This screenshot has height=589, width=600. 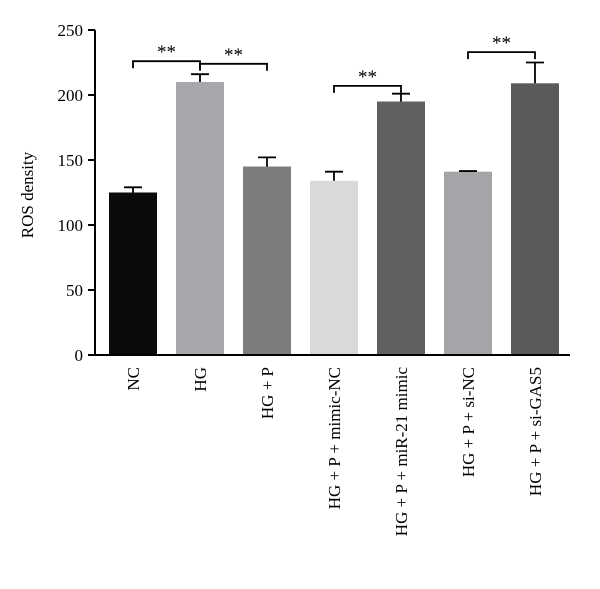 I want to click on y-tick-label-250: 250, so click(x=71, y=30).